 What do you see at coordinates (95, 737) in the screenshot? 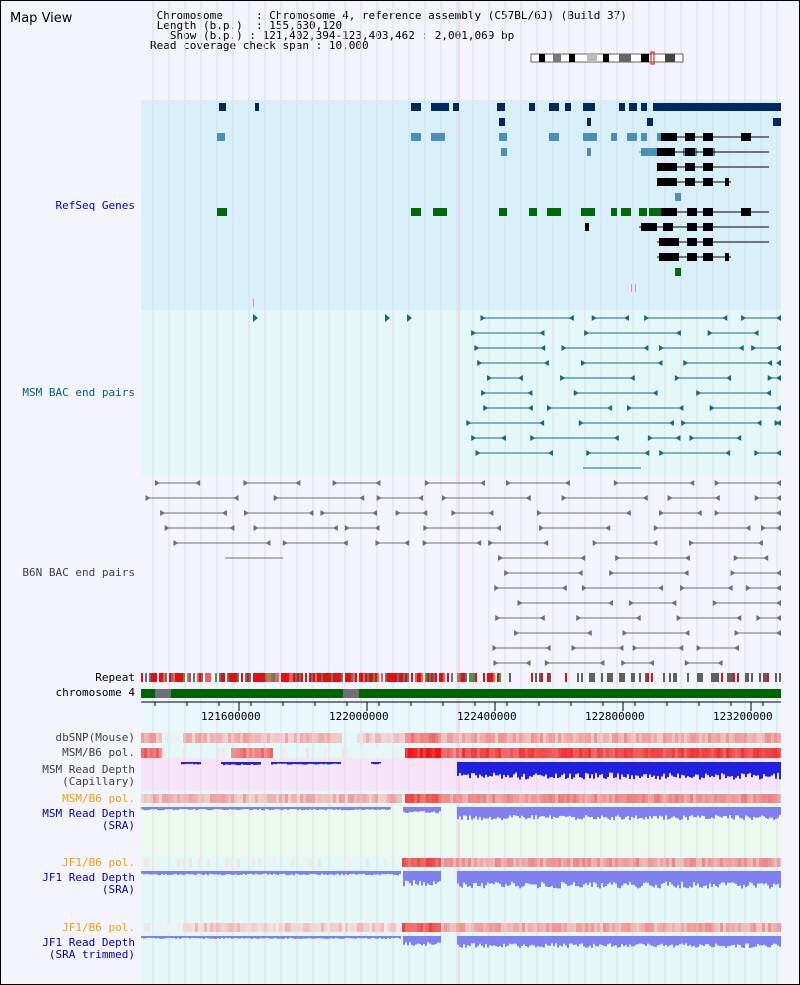
I see `dbsnp-label: dbSNP(Mouse)` at bounding box center [95, 737].